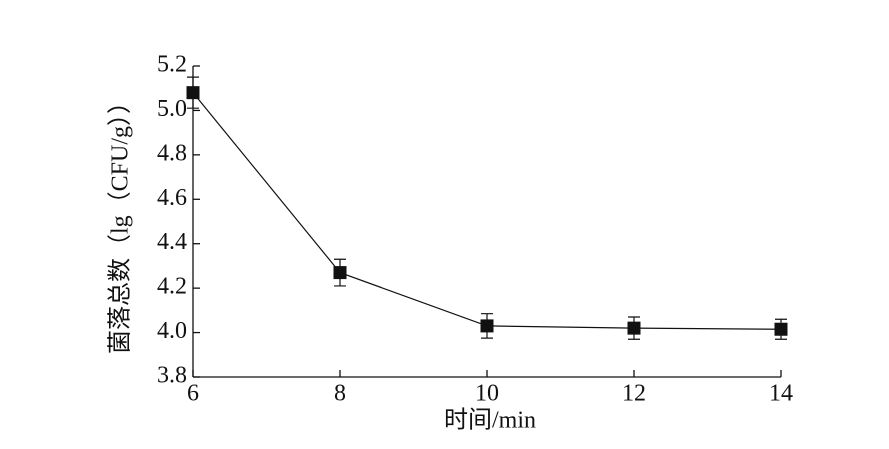  What do you see at coordinates (172, 109) in the screenshot?
I see `y-tick-label: 5.0` at bounding box center [172, 109].